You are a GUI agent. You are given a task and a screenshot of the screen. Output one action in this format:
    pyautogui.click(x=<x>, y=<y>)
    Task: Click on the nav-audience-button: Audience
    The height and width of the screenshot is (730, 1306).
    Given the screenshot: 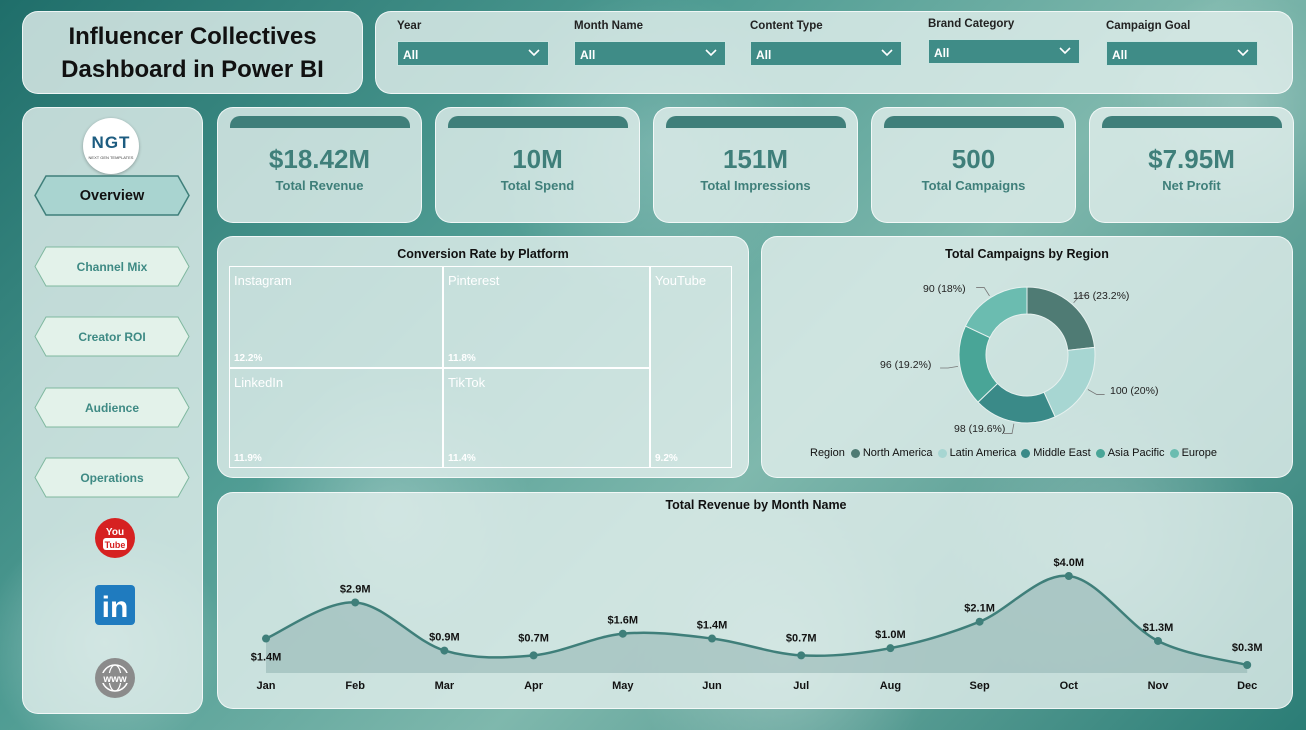 What is the action you would take?
    pyautogui.click(x=112, y=407)
    